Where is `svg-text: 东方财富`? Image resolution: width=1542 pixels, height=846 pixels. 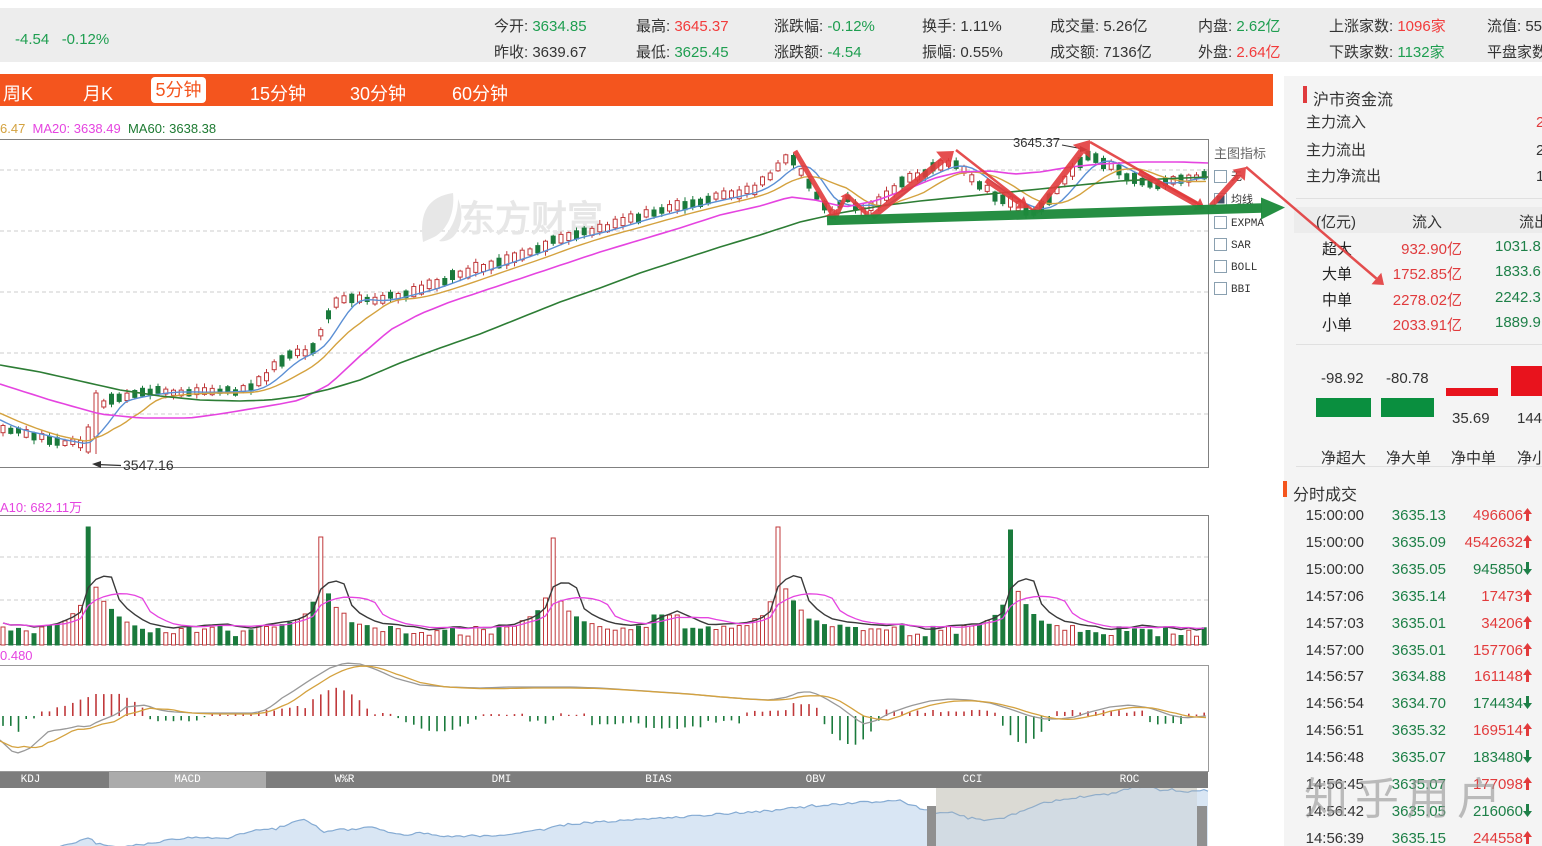
svg-text: 东方财富 is located at coordinates (531, 218).